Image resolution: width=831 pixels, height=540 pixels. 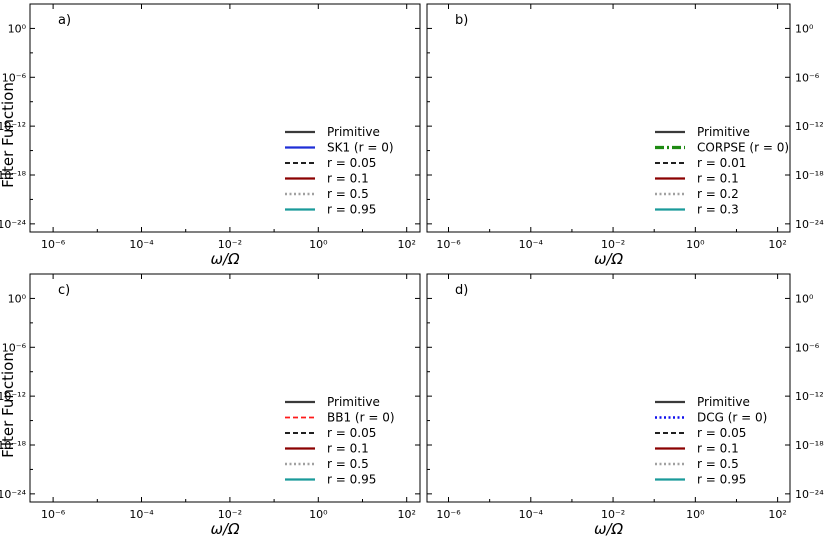 What do you see at coordinates (743, 148) in the screenshot?
I see `legend-entry: CORPSE (r = 0)` at bounding box center [743, 148].